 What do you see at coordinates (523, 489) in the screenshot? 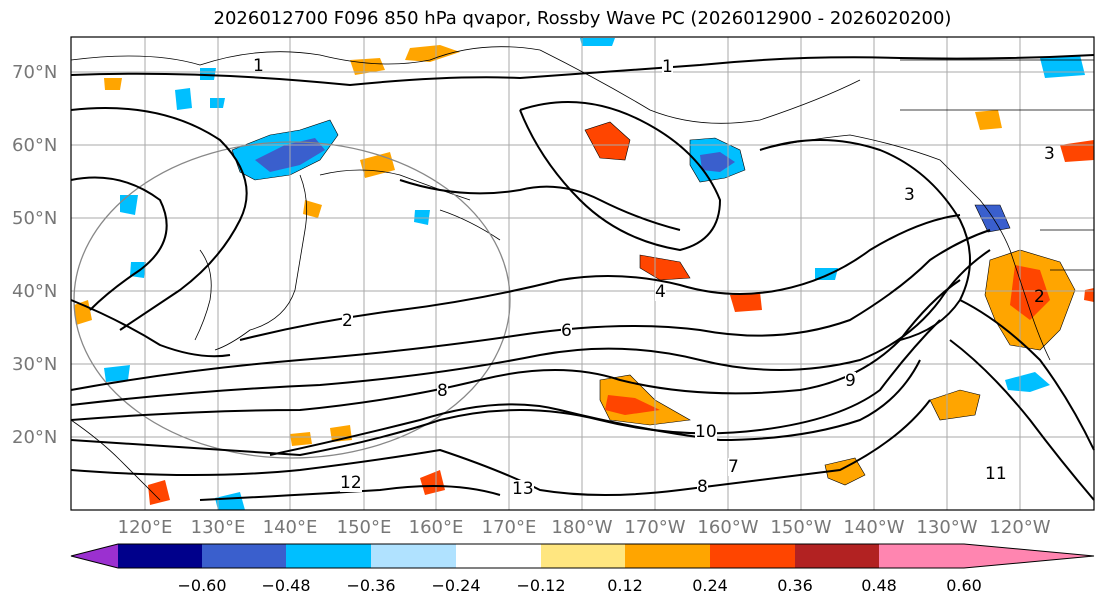
I see `contour-label: 13` at bounding box center [523, 489].